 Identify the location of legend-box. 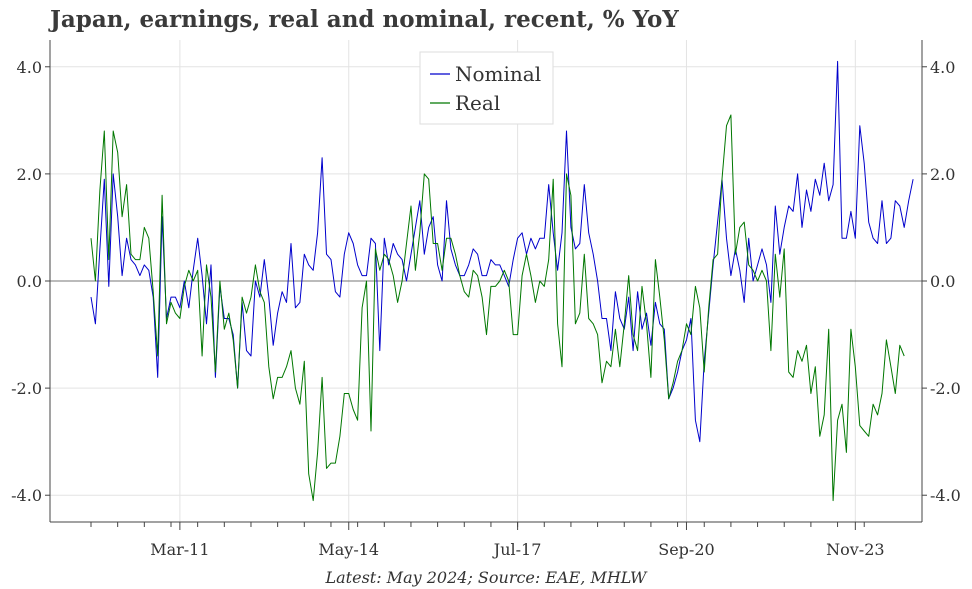
(486, 88).